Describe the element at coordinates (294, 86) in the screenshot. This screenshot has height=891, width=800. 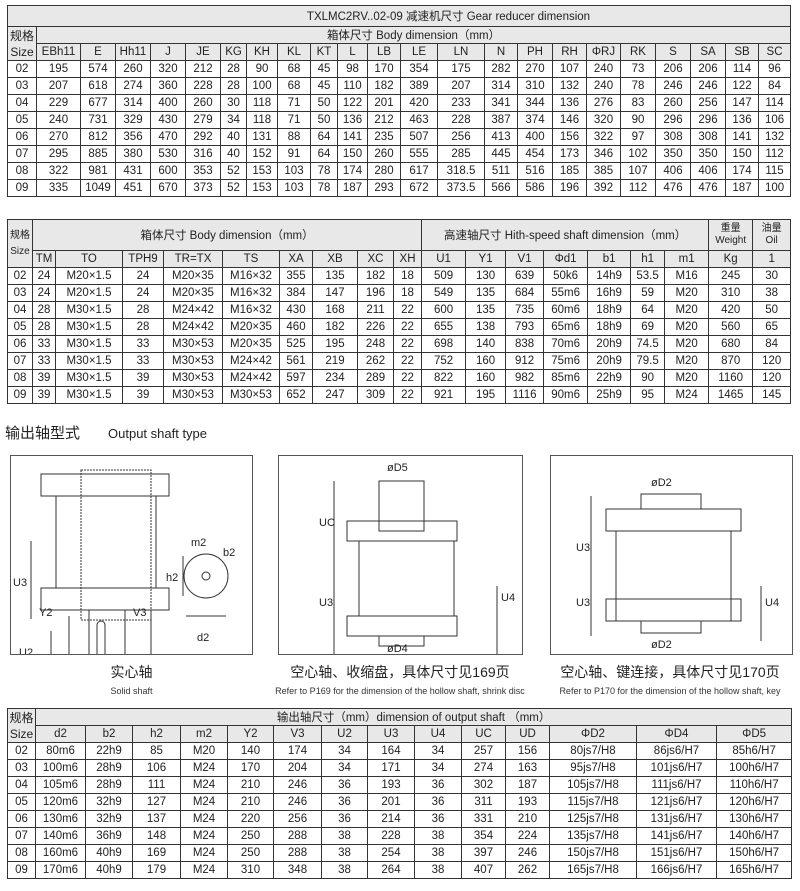
I see `table-cell: 68` at that location.